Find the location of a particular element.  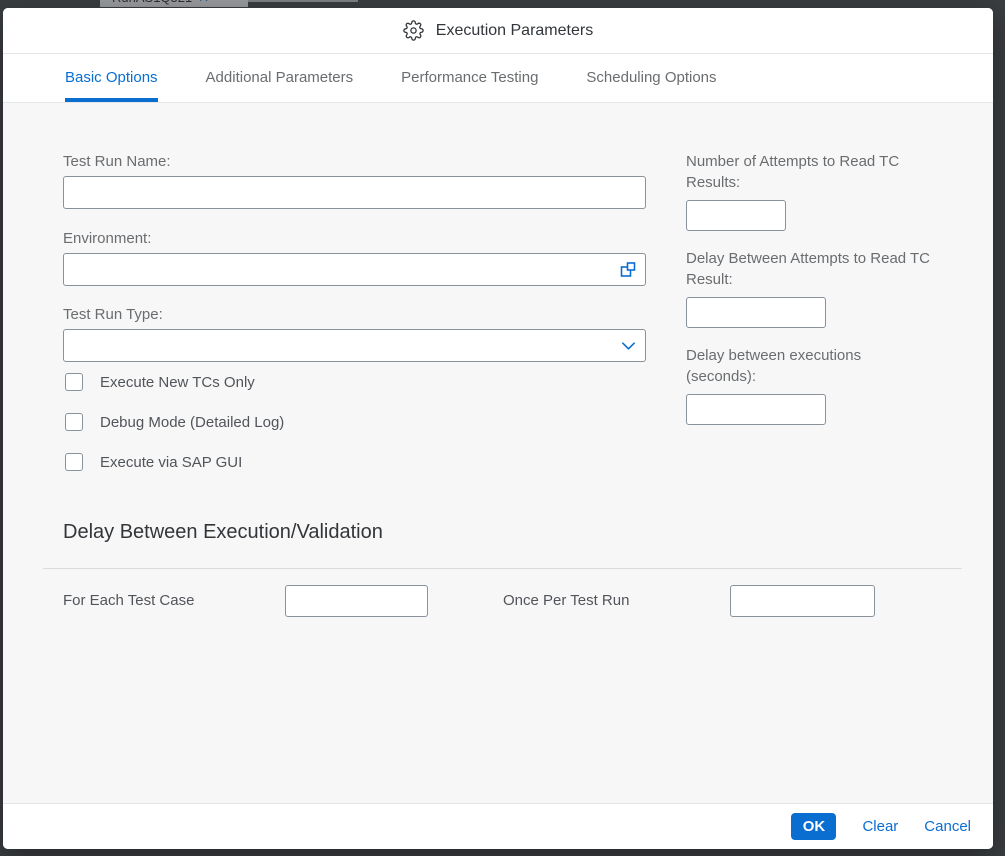

delay-executions-input is located at coordinates (756, 409).